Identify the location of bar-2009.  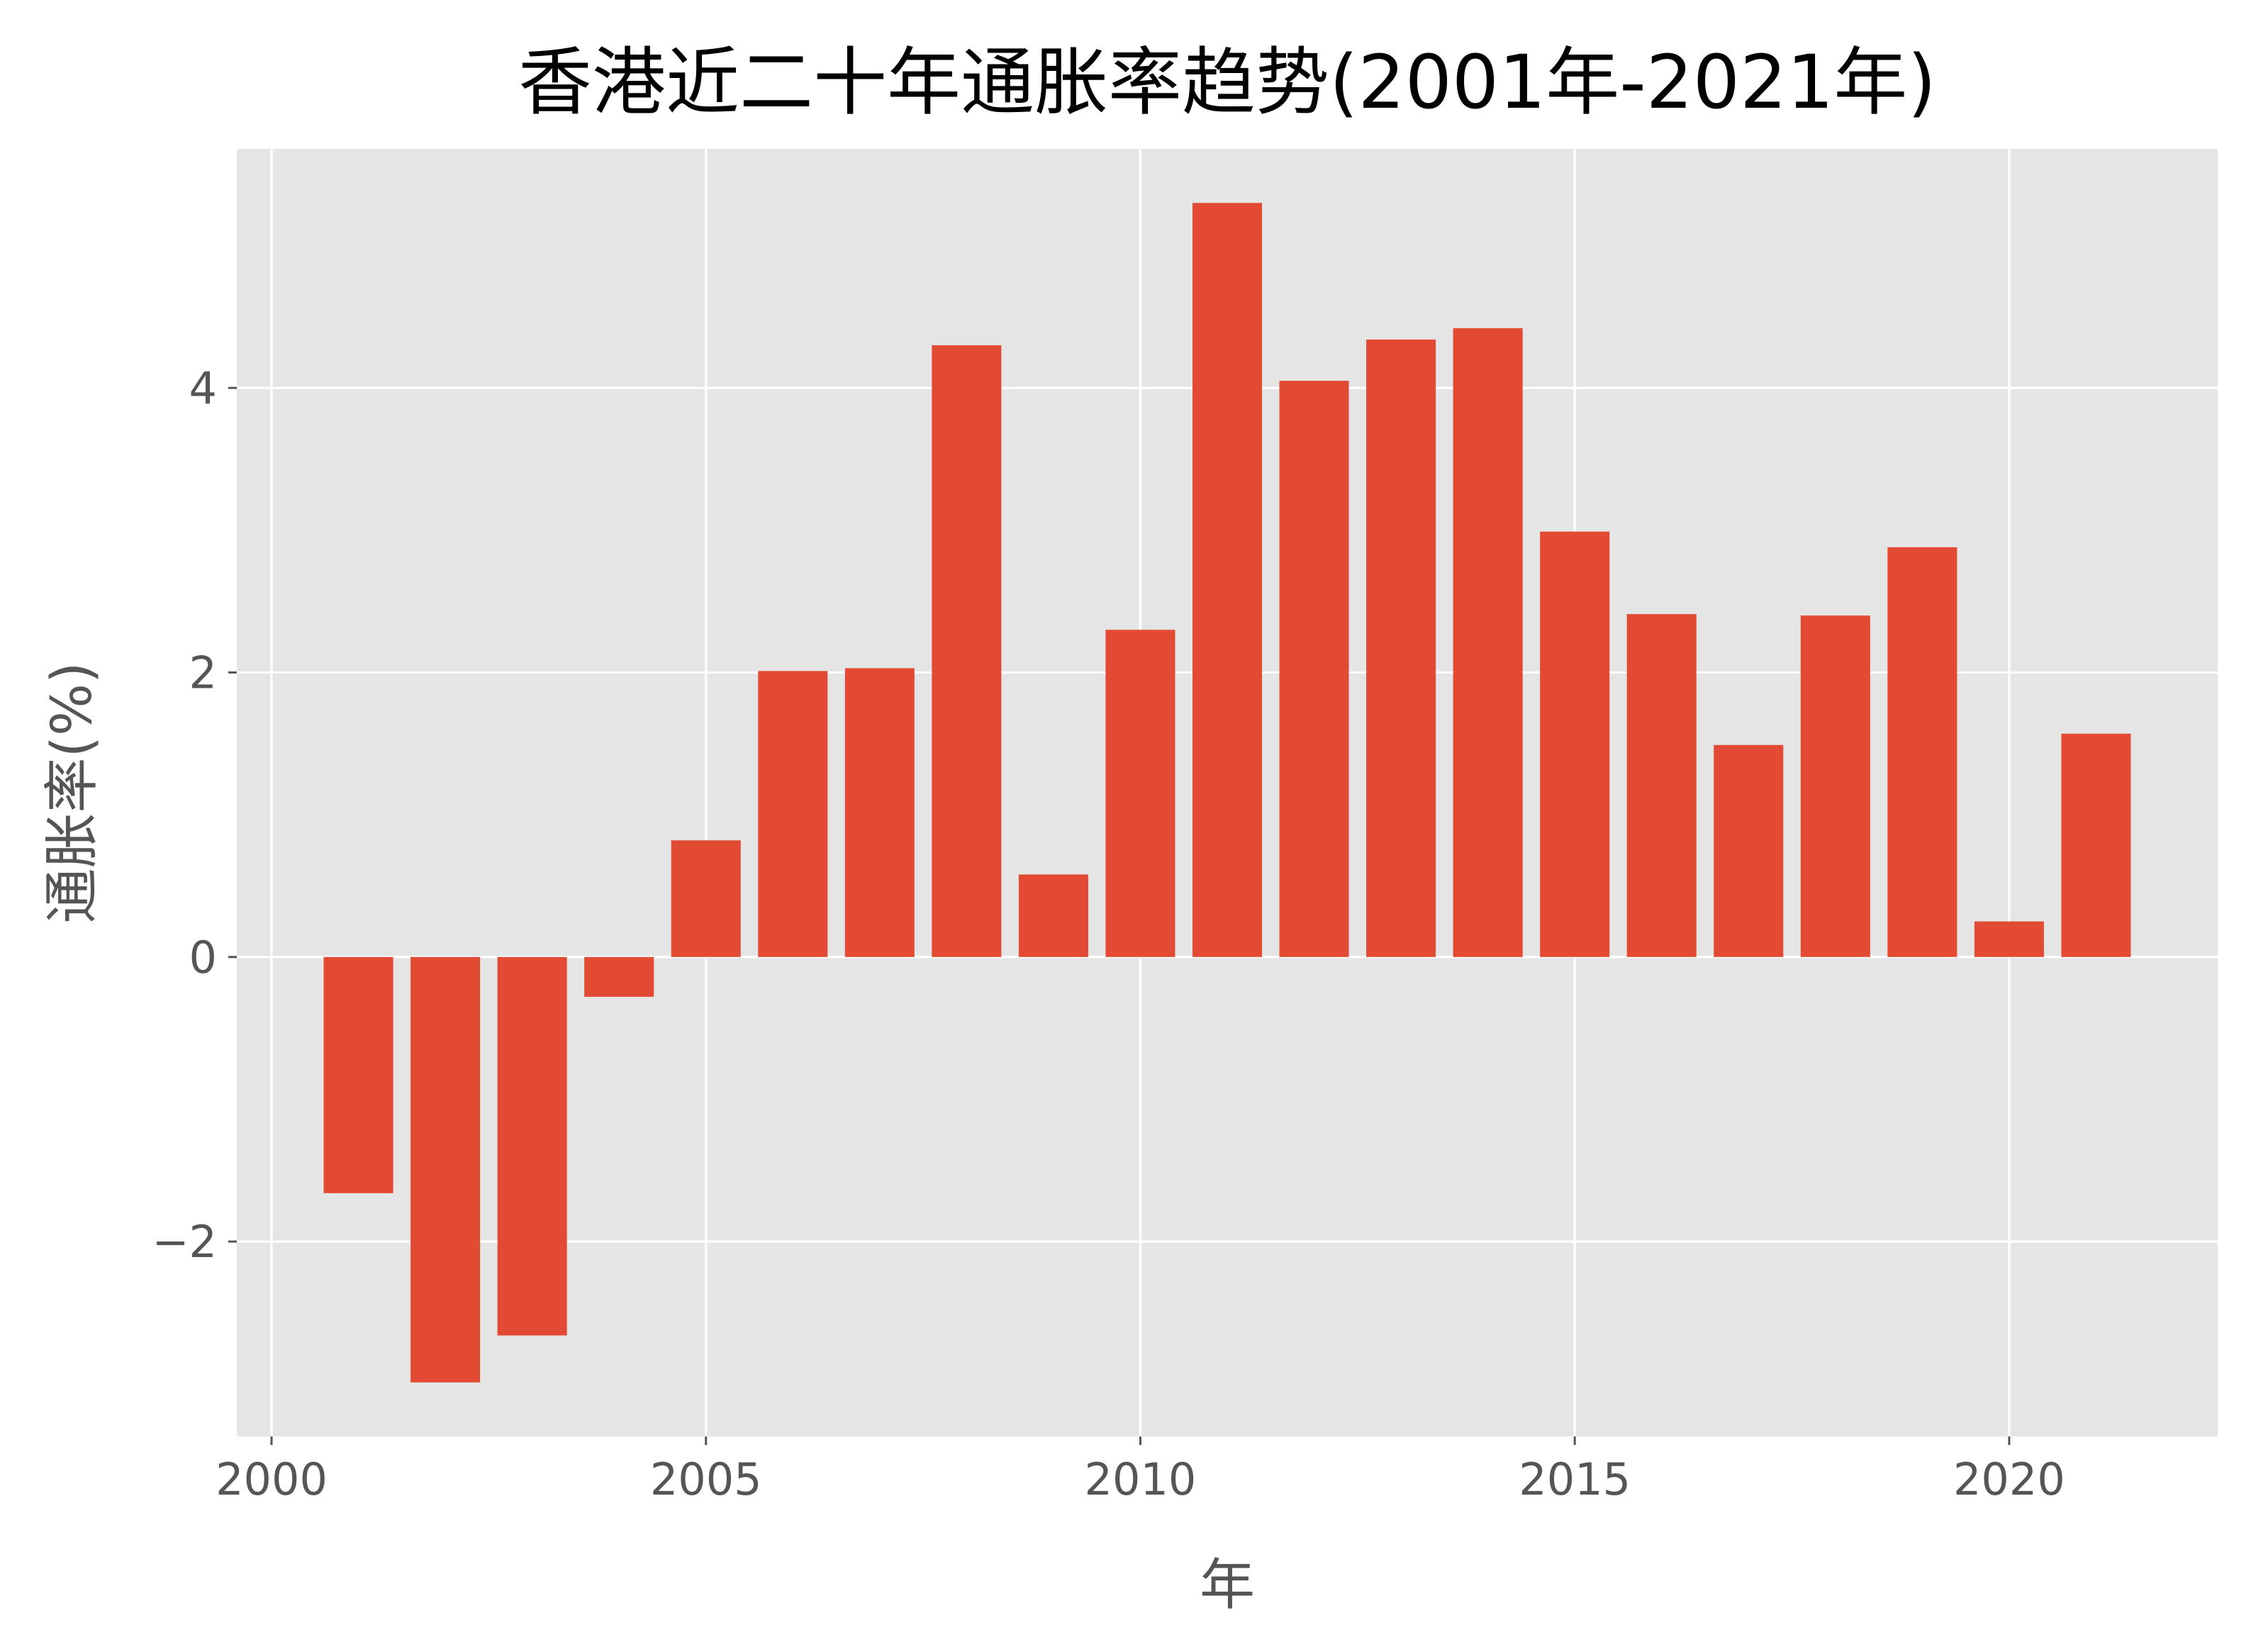
(1053, 915).